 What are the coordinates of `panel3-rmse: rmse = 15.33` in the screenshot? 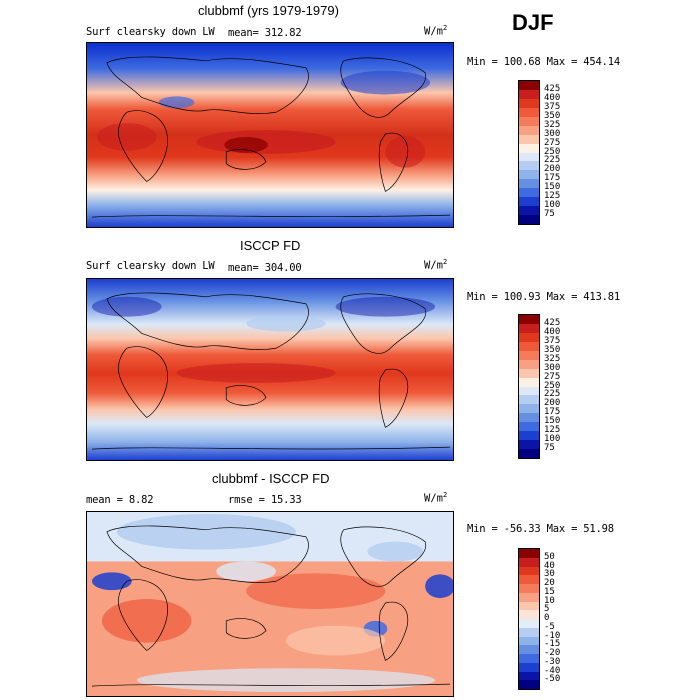 It's located at (265, 500).